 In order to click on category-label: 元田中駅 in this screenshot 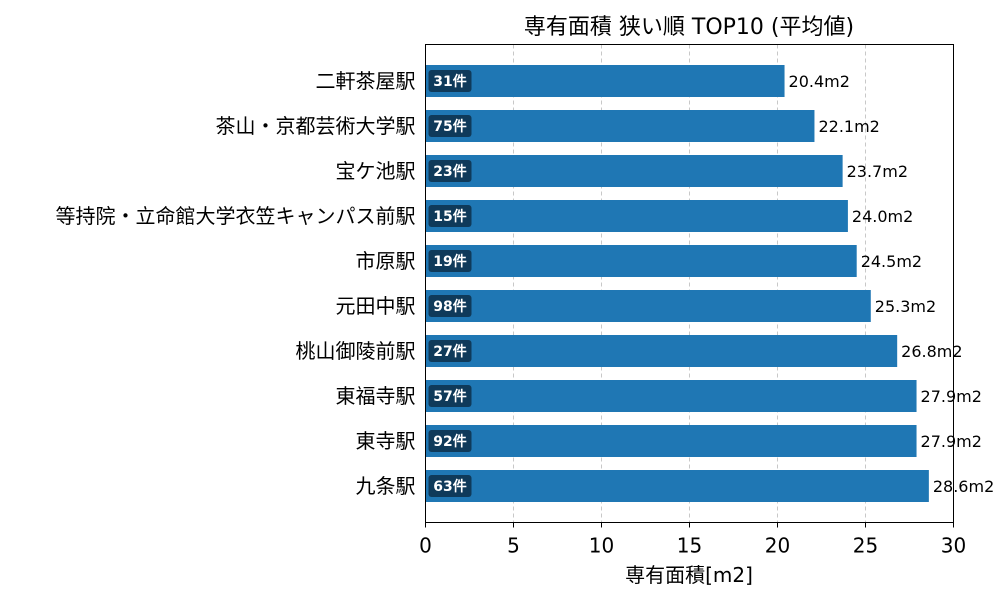, I will do `click(376, 306)`.